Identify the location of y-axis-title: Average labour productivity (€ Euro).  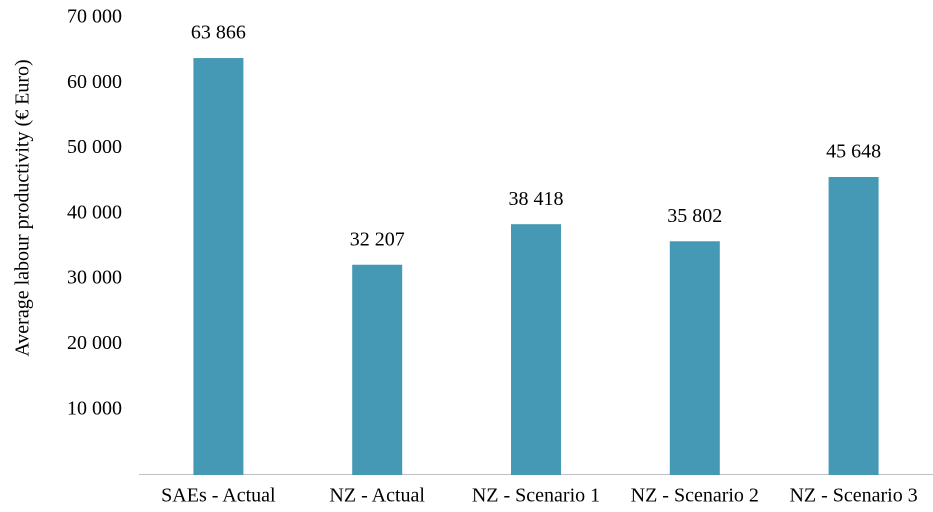
(23, 207).